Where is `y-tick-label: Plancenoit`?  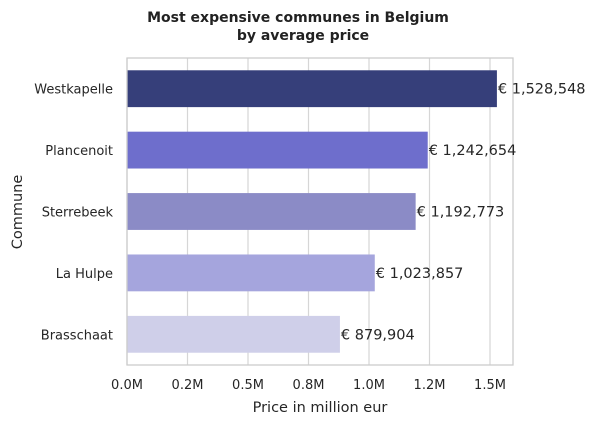
y-tick-label: Plancenoit is located at coordinates (79, 151).